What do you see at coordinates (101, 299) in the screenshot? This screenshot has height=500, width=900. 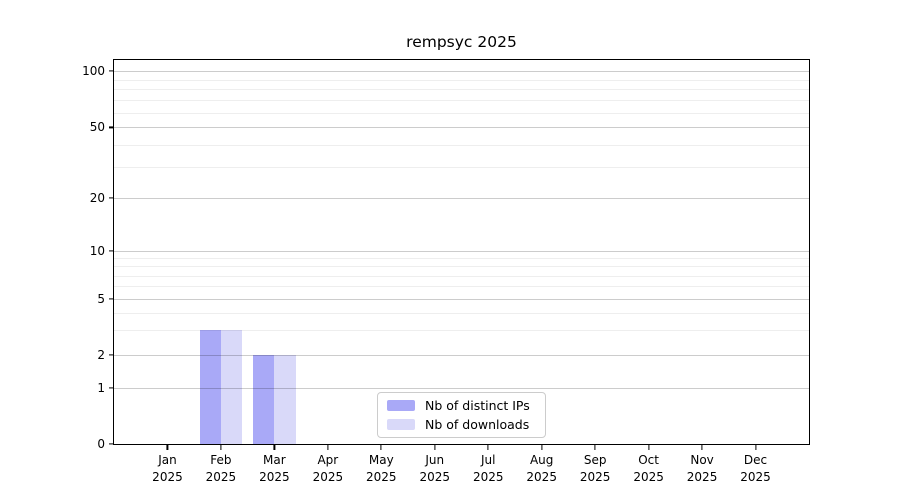 I see `y-tick-label-5: 5` at bounding box center [101, 299].